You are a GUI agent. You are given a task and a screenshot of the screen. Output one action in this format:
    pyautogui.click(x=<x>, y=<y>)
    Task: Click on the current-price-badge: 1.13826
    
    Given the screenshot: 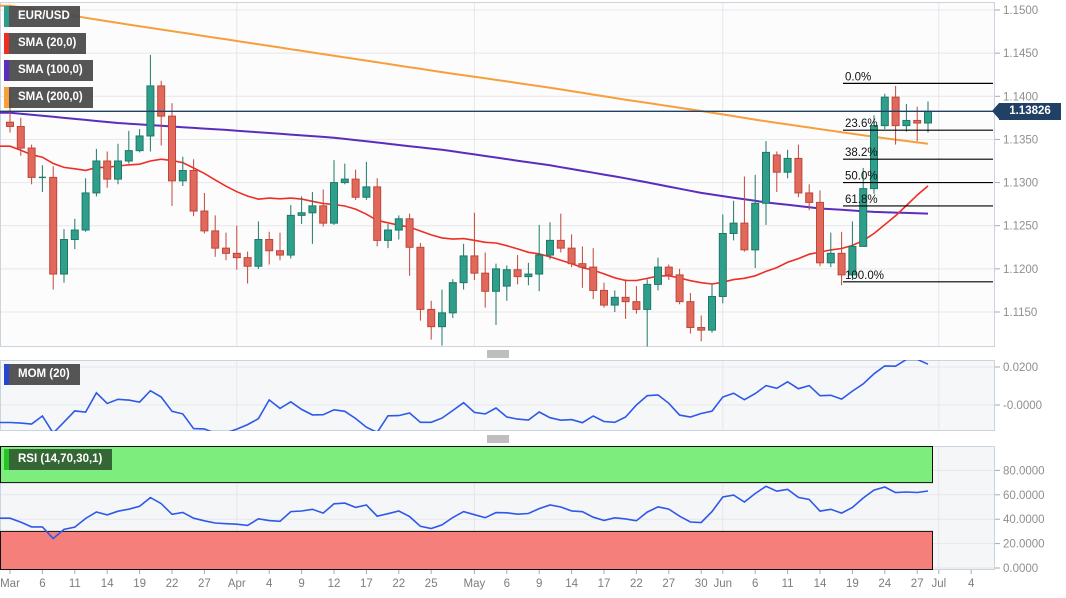 What is the action you would take?
    pyautogui.click(x=1026, y=111)
    